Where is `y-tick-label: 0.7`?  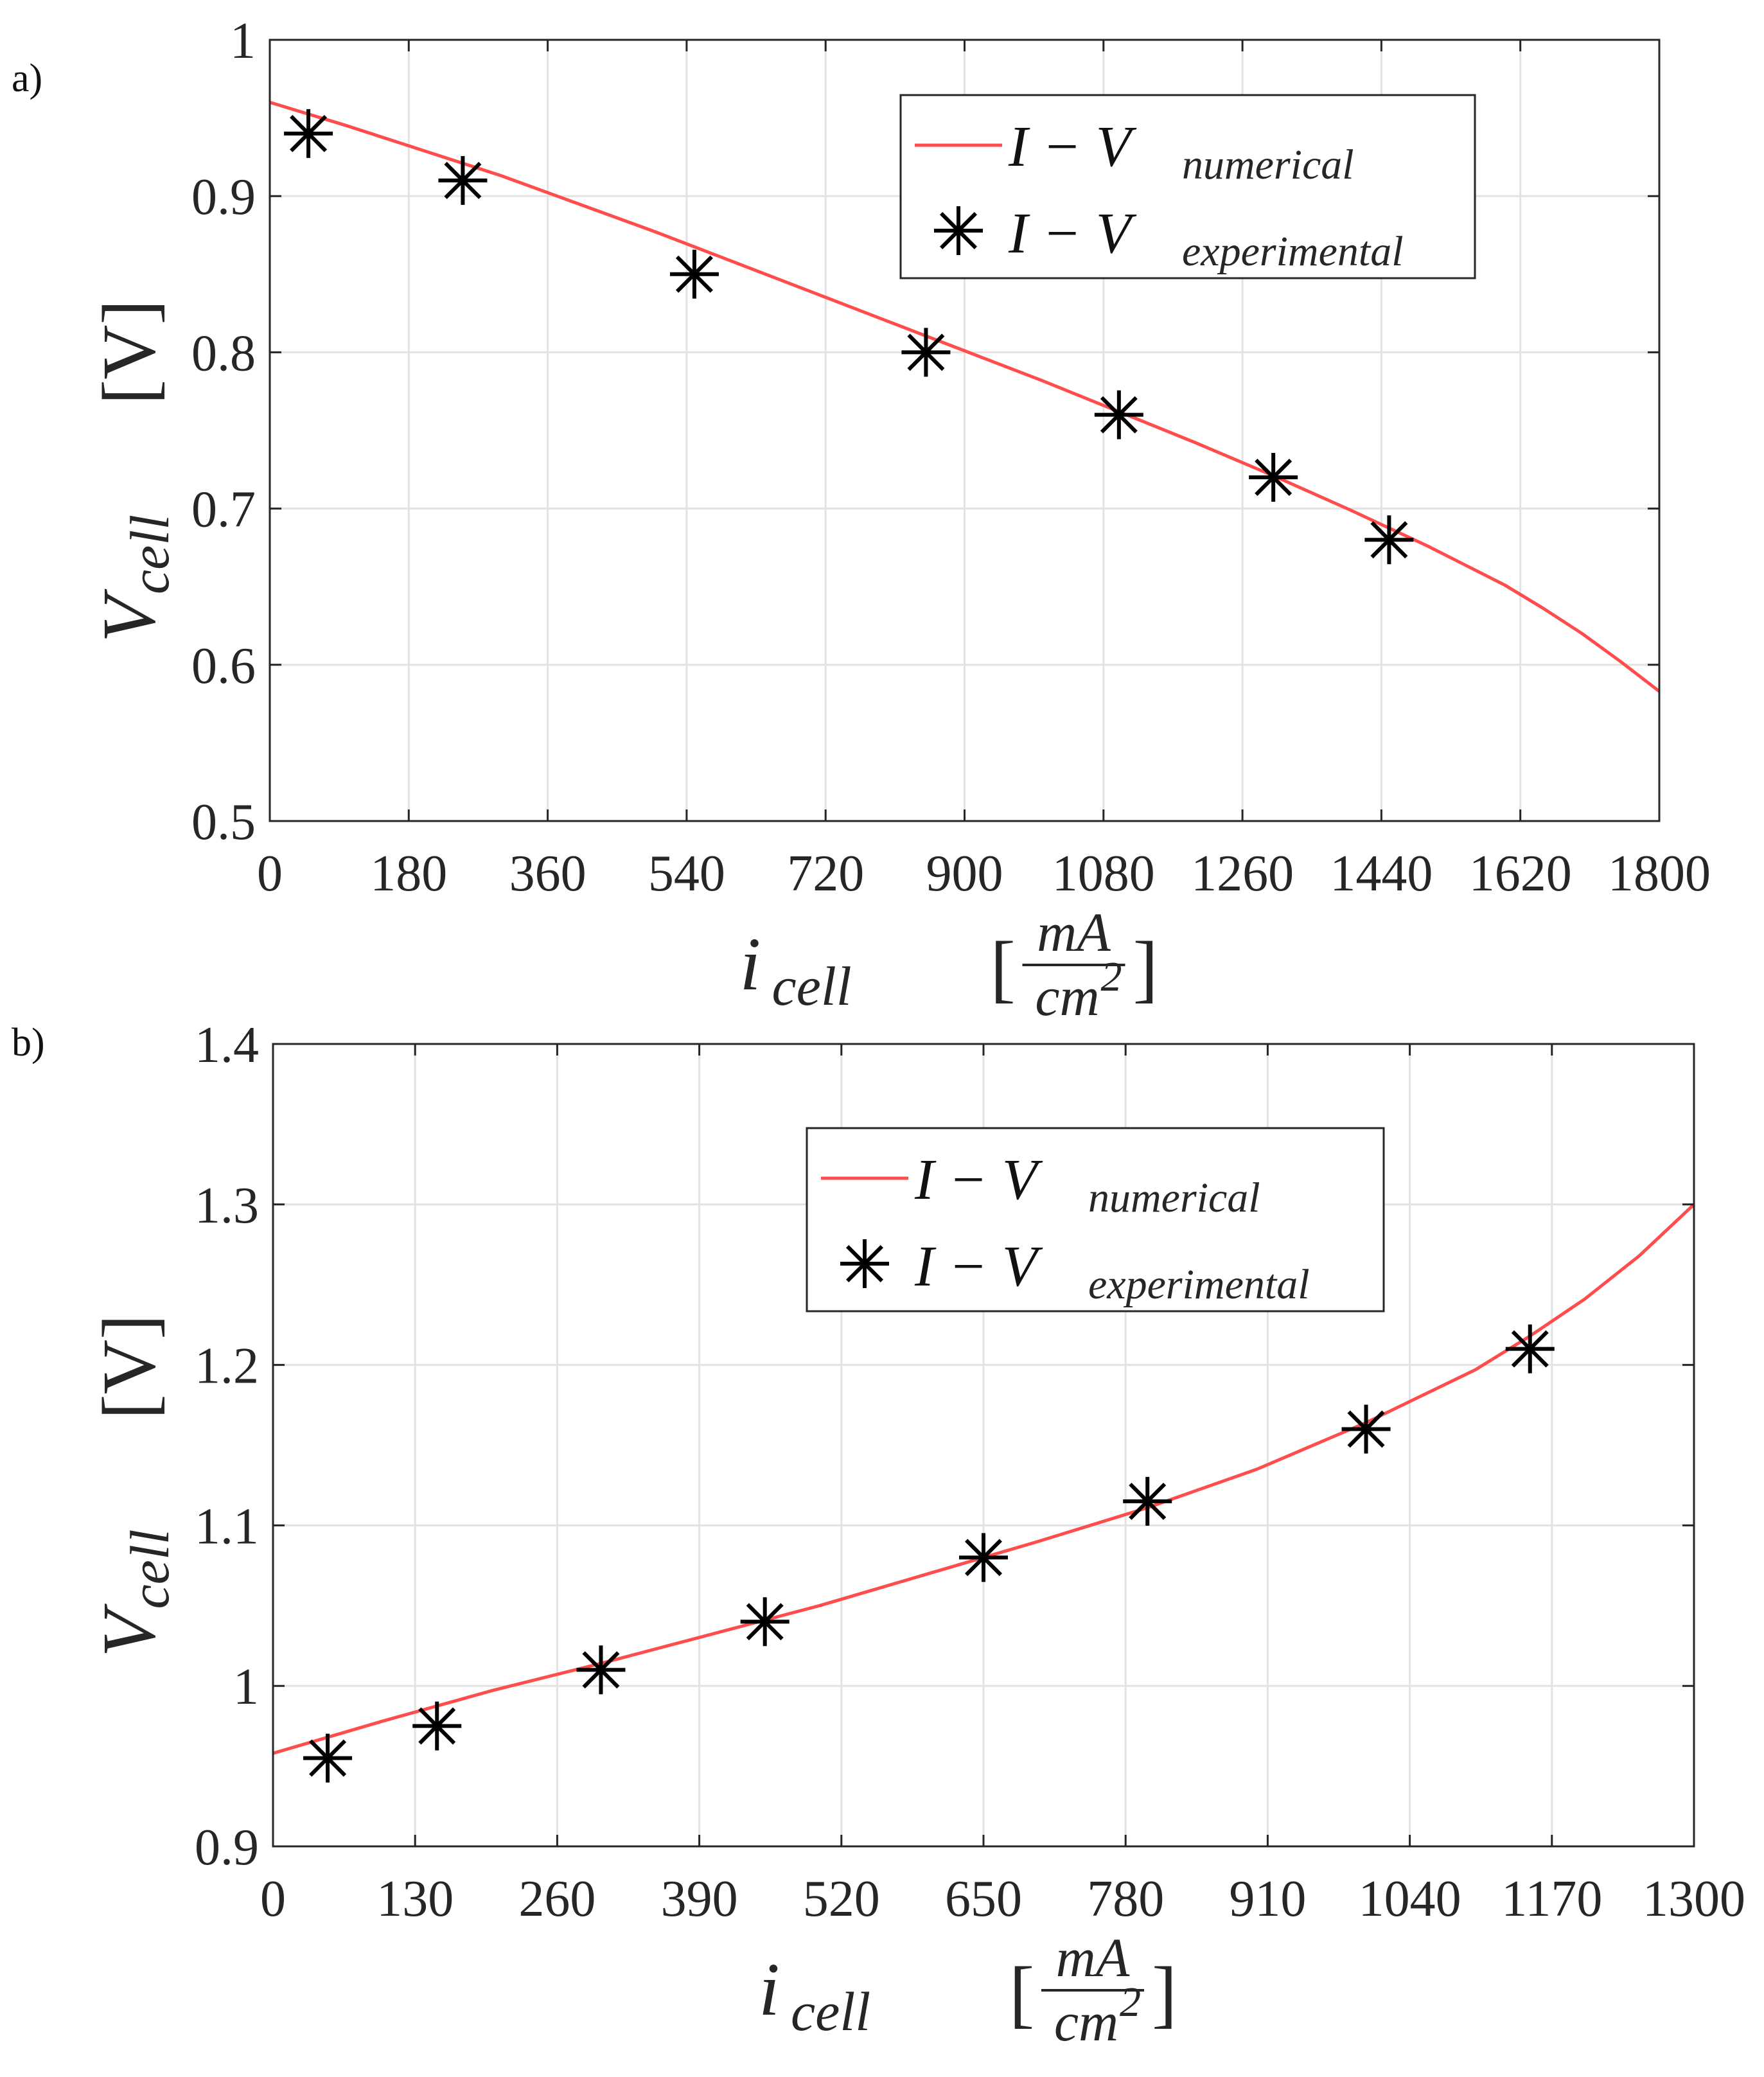 y-tick-label: 0.7 is located at coordinates (223, 510).